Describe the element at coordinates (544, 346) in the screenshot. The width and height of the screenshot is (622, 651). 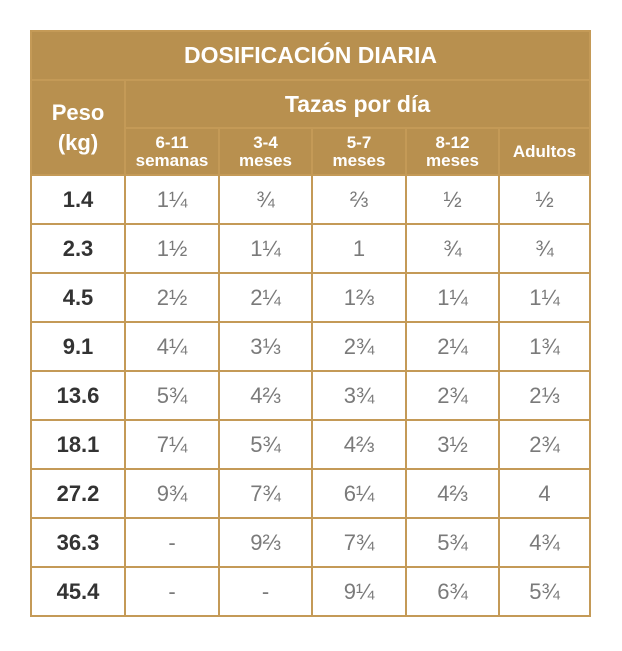
I see `cups-cell: 1¾` at that location.